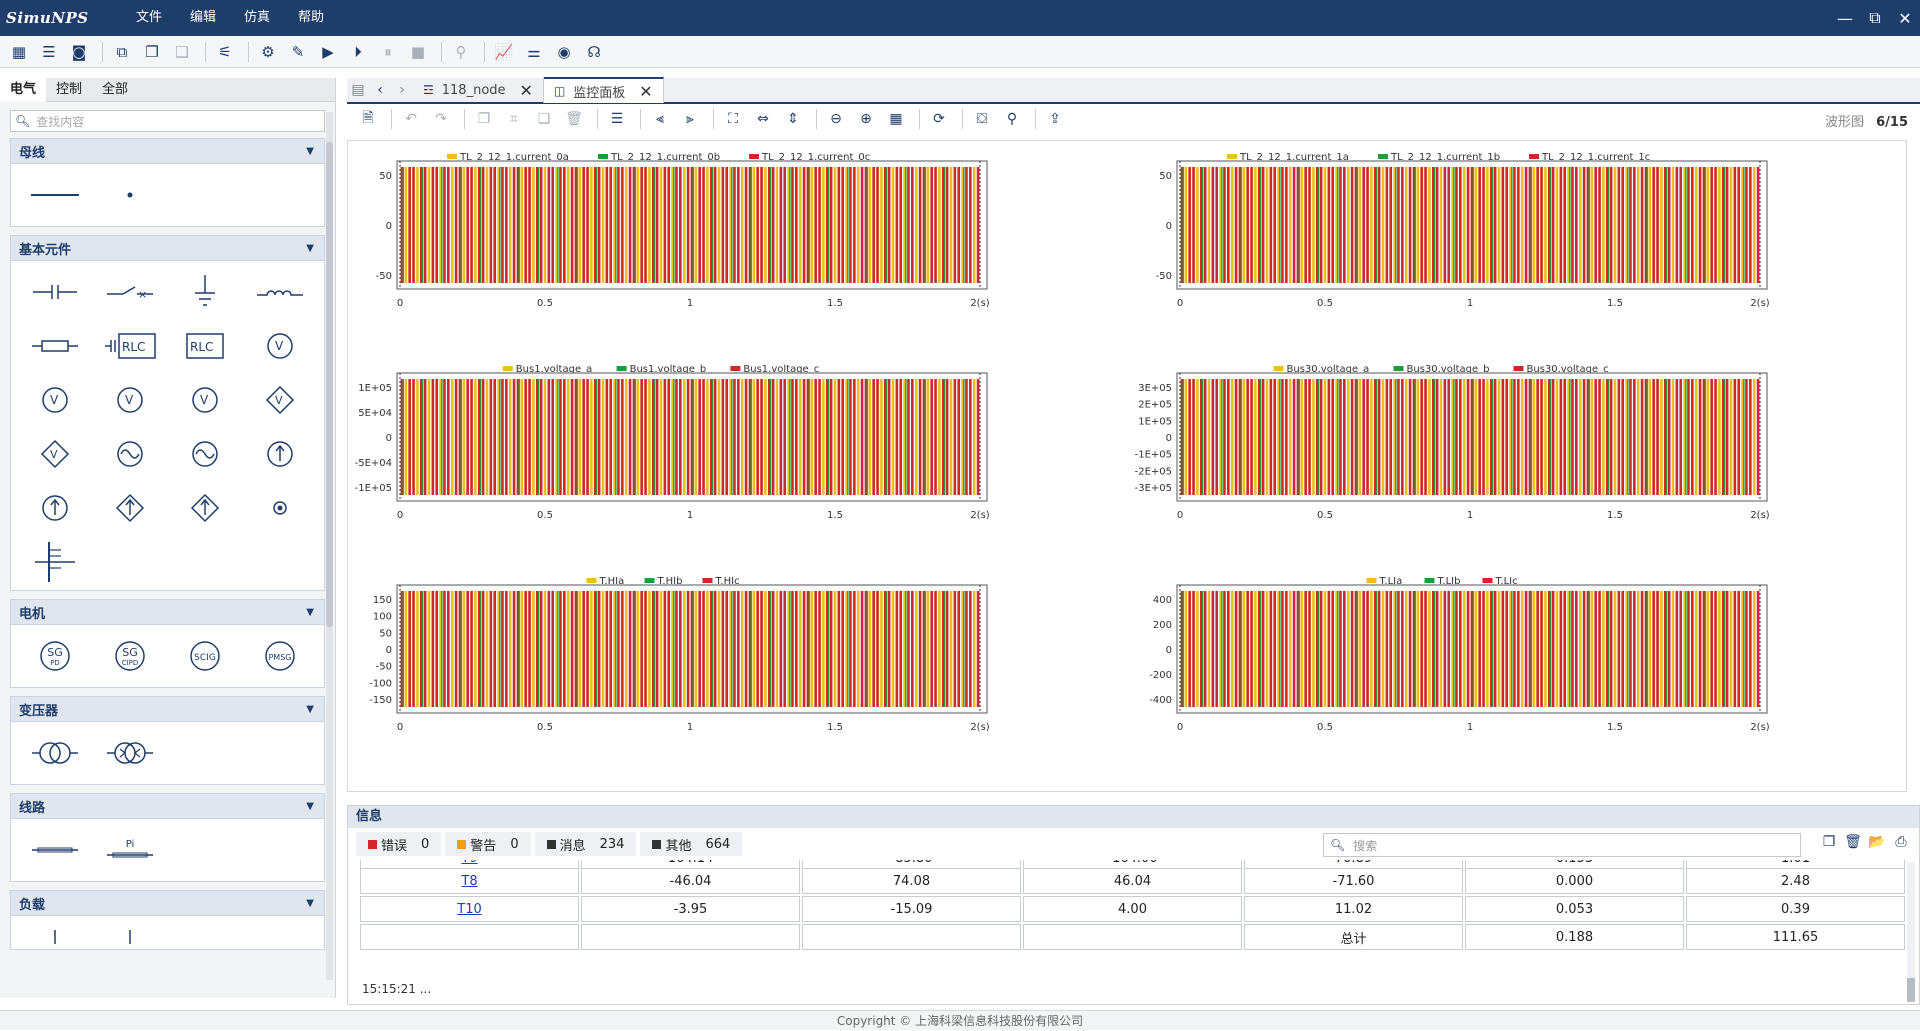 The width and height of the screenshot is (1920, 1031). Describe the element at coordinates (167, 151) in the screenshot. I see `category-header-bus: 母线 ▼` at that location.